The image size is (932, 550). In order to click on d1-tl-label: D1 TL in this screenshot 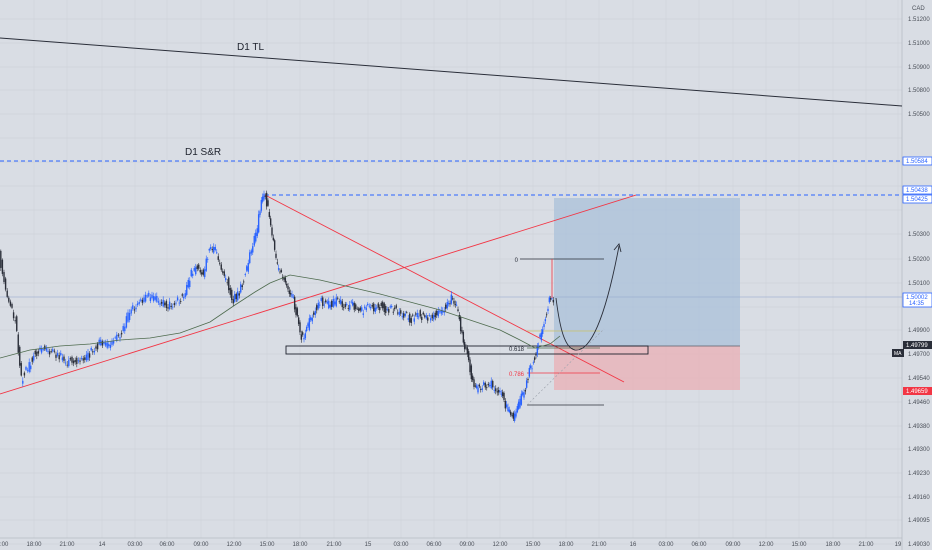, I will do `click(250, 47)`.